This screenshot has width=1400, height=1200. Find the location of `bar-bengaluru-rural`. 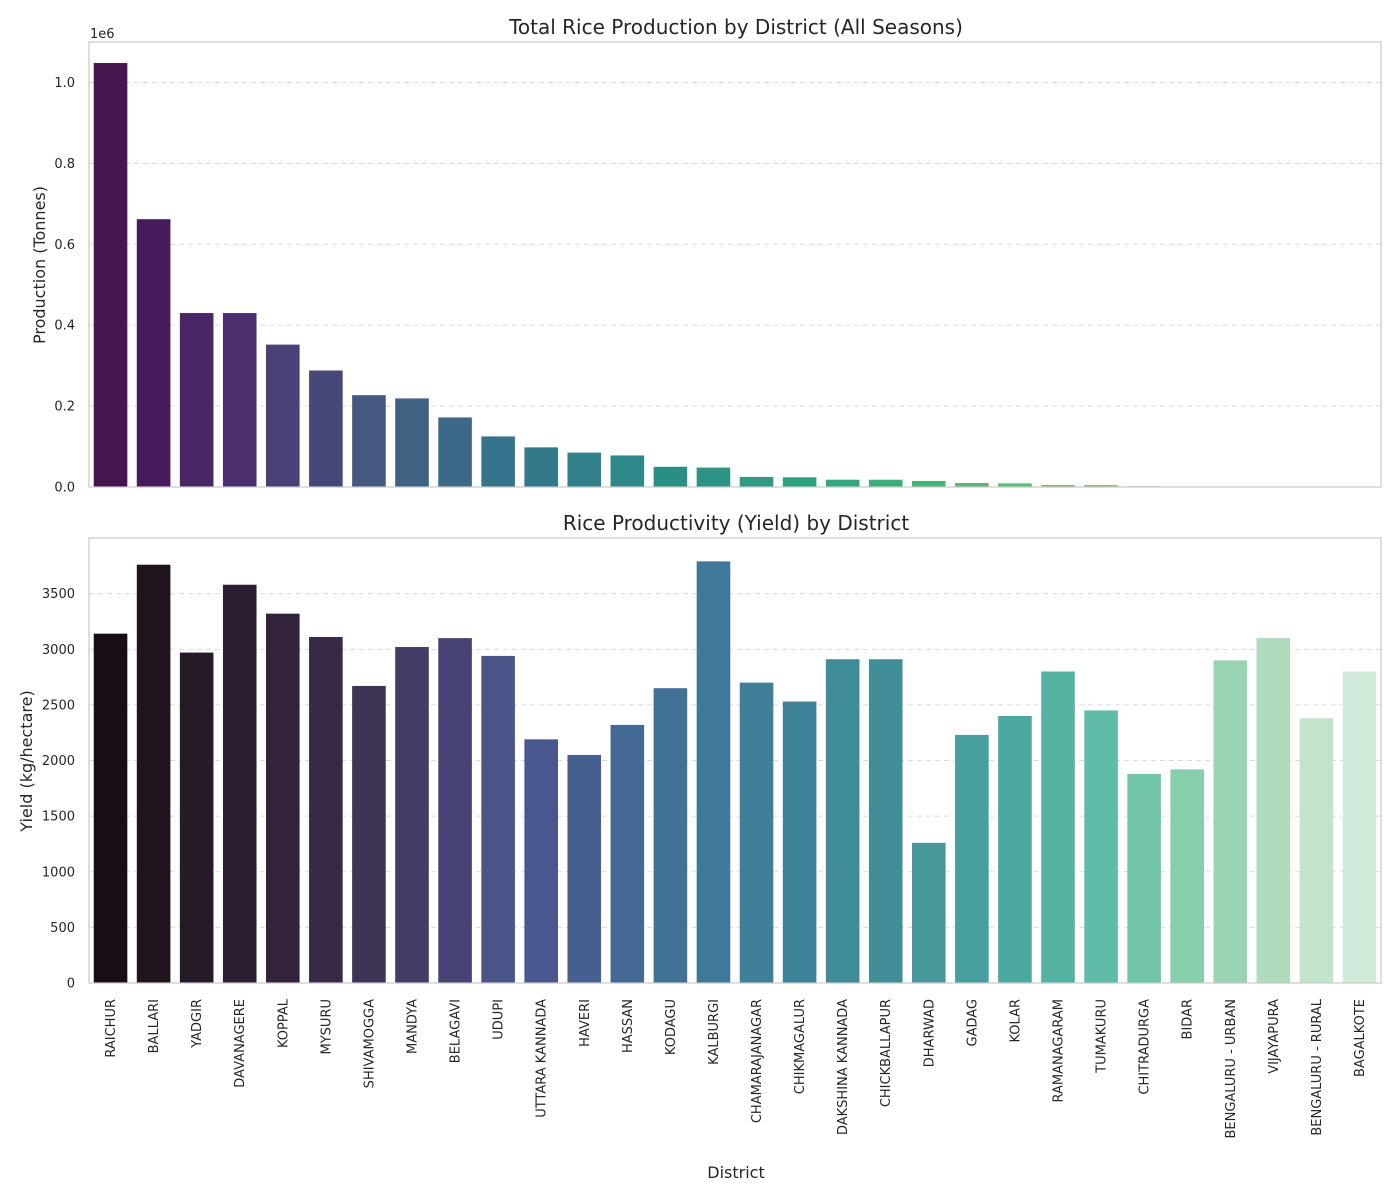

bar-bengaluru-rural is located at coordinates (1316, 850).